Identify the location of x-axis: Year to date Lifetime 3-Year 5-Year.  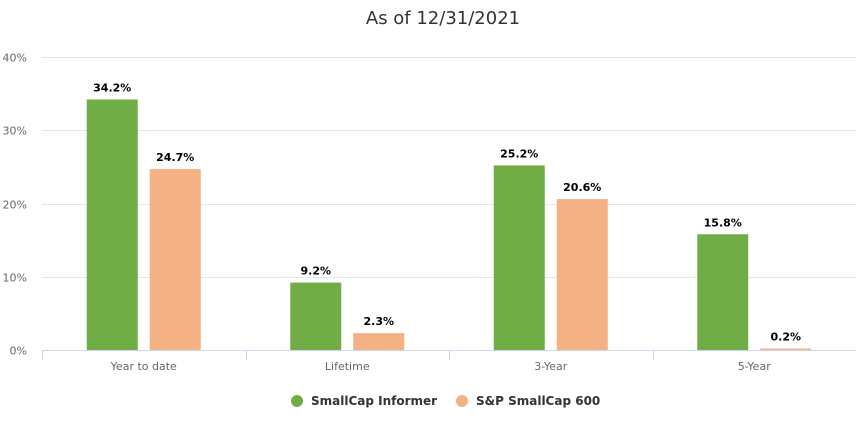
(449, 361).